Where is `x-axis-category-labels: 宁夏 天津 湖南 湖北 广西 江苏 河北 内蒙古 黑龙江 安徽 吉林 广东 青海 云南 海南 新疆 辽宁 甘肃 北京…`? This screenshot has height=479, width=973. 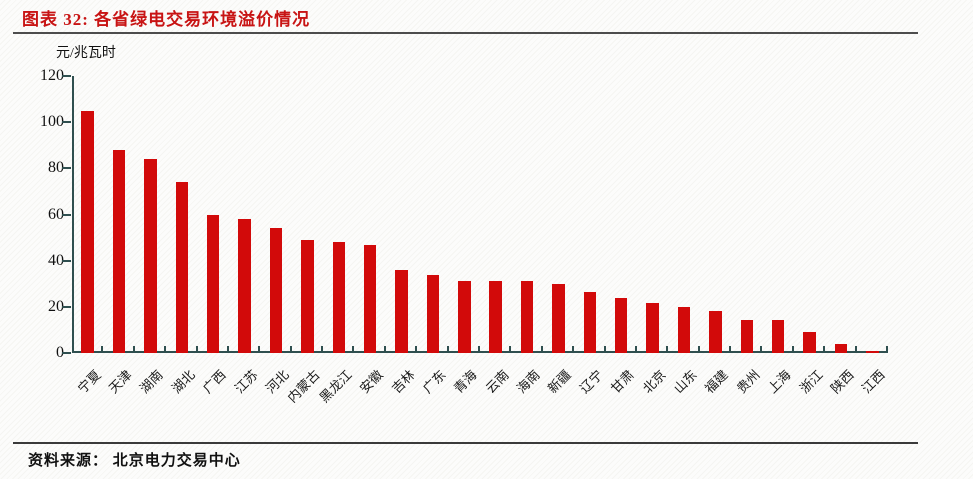 x-axis-category-labels: 宁夏 天津 湖南 湖北 广西 江苏 河北 内蒙古 黑龙江 安徽 吉林 广东 青海 云南 海南 新疆 辽宁 甘肃 北京… is located at coordinates (480, 398).